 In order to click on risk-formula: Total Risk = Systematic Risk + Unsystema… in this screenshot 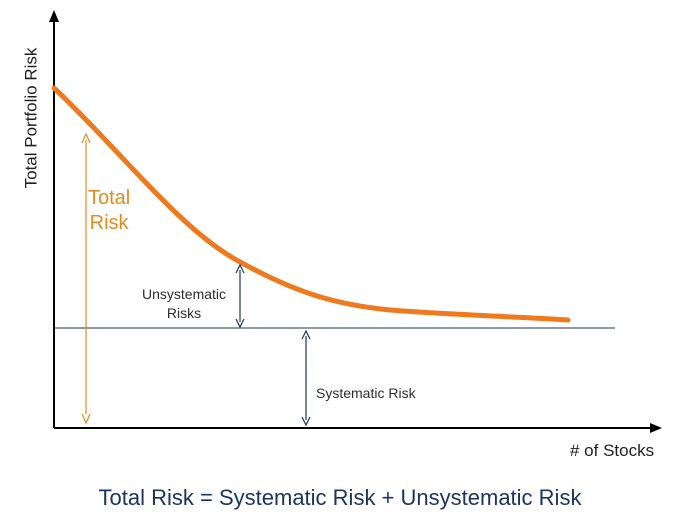, I will do `click(340, 497)`.